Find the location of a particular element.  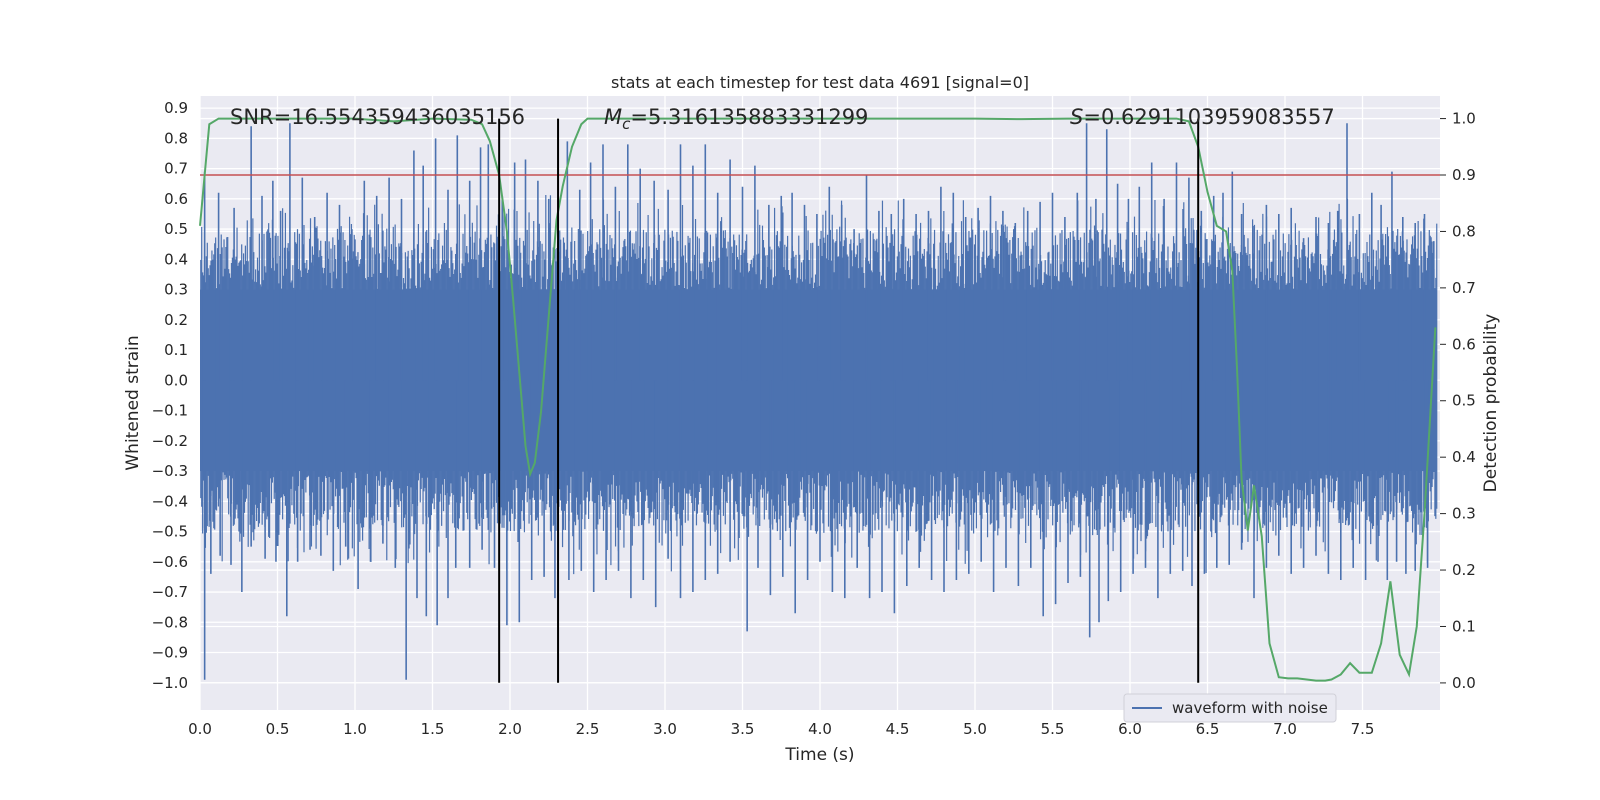

annotation-chirp-mass: Mc=5.316135883331299 is located at coordinates (736, 119).